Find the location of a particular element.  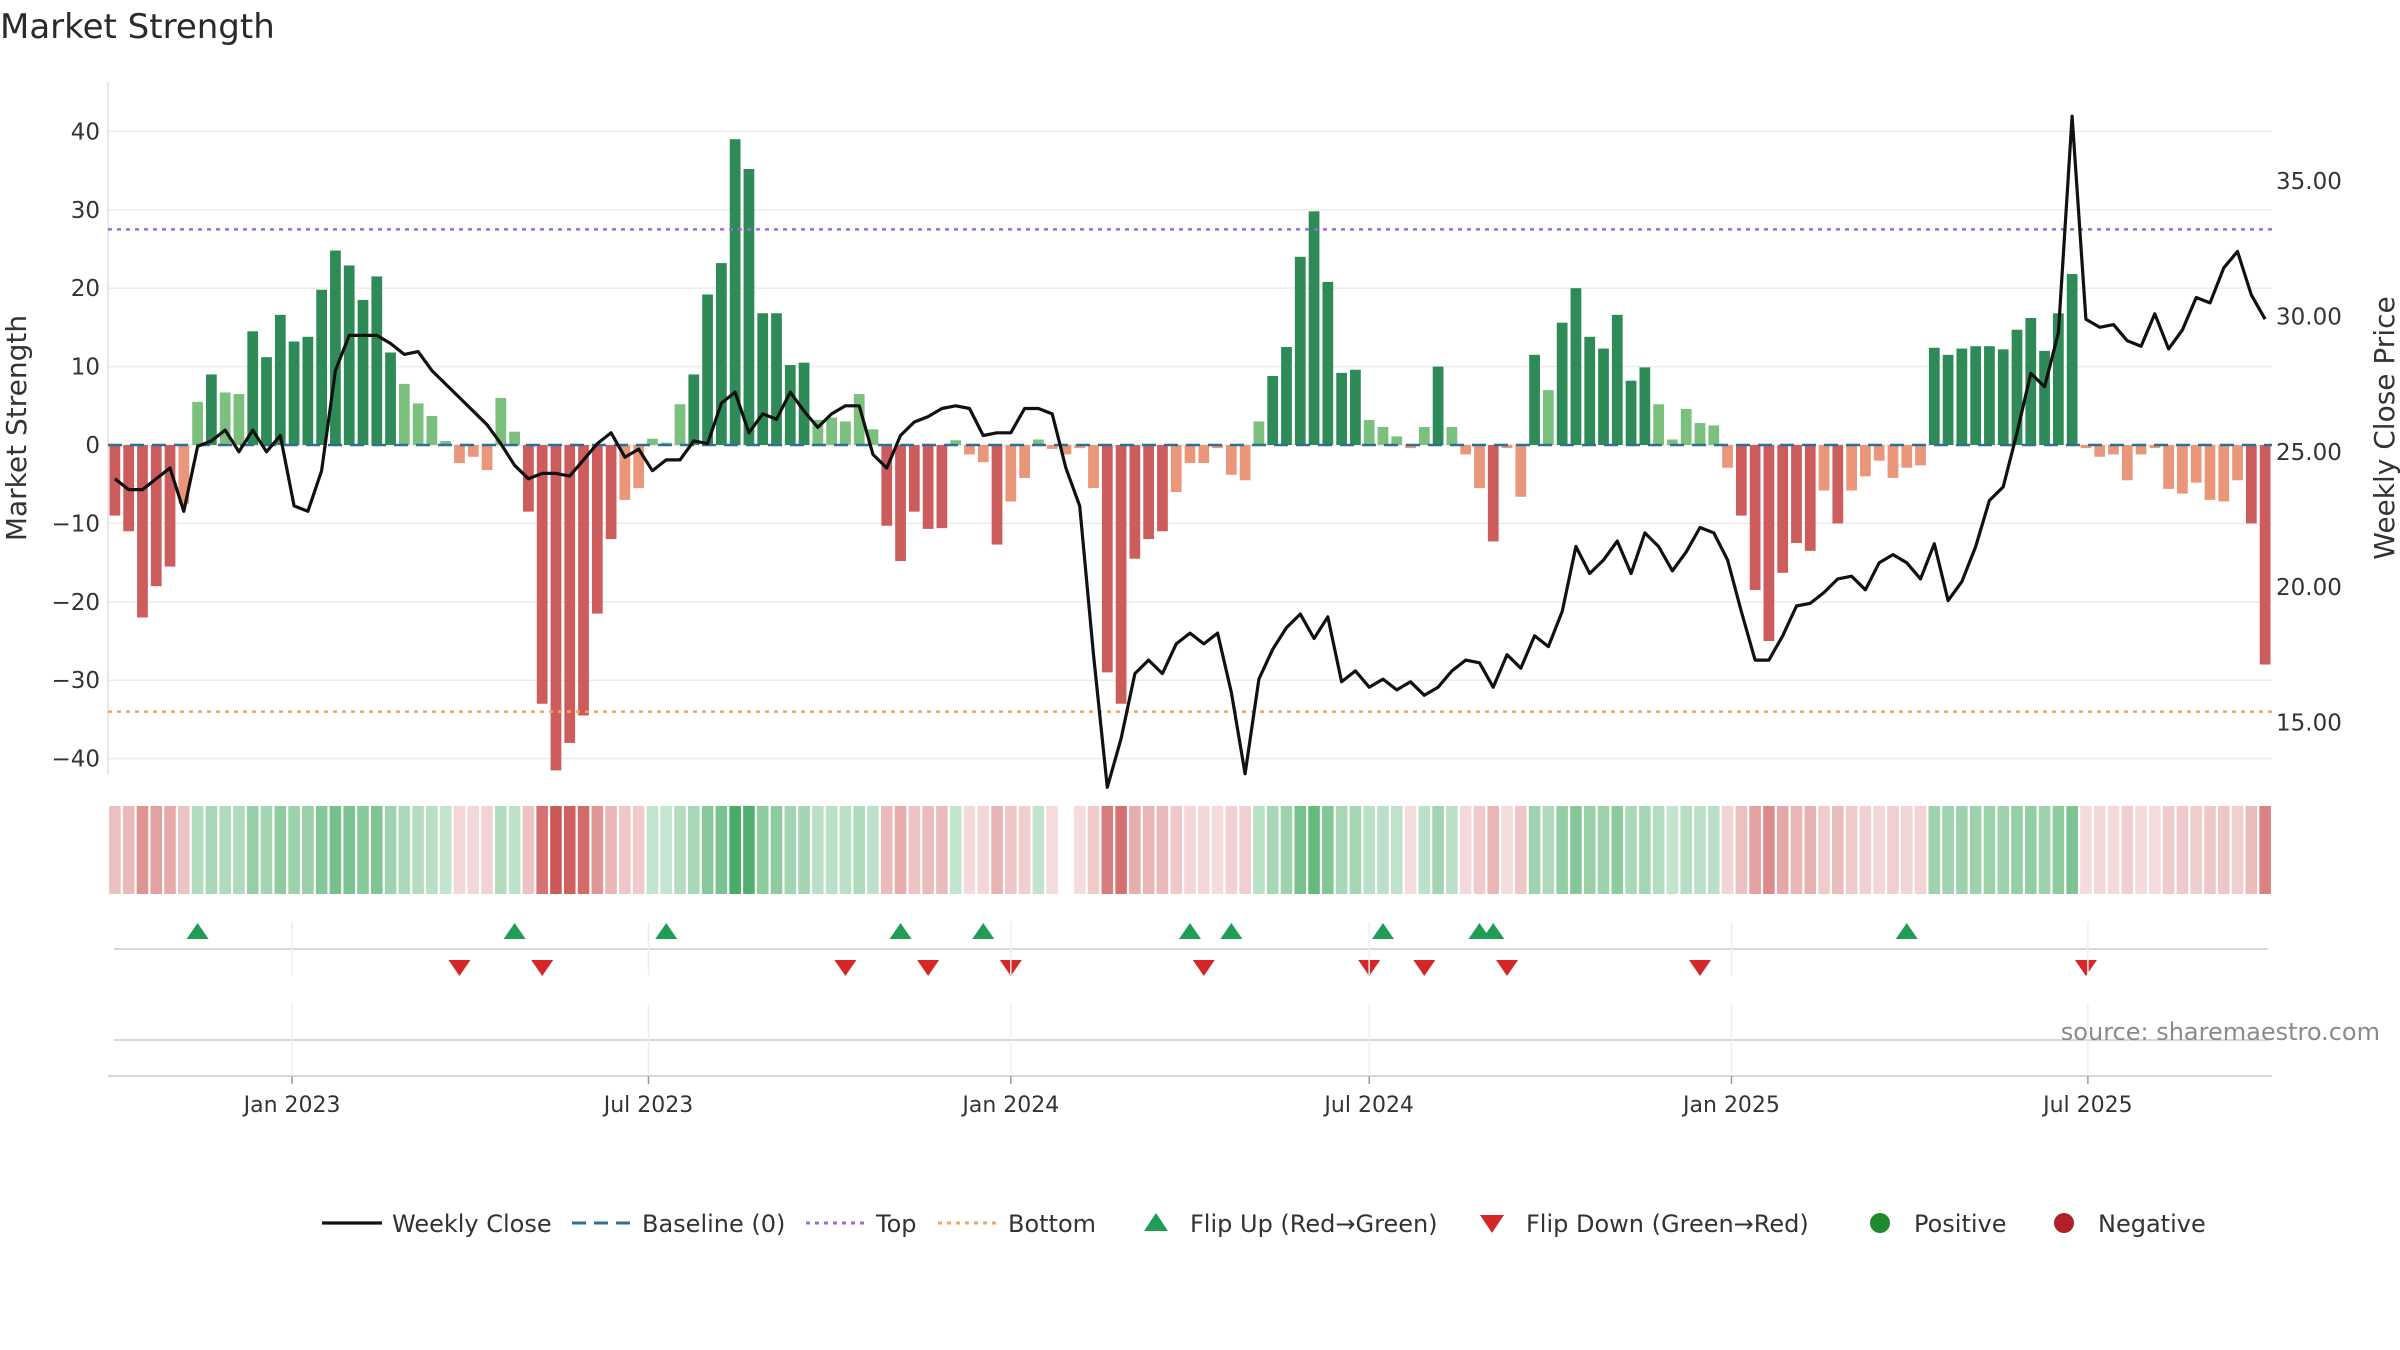

legend-label: Negative is located at coordinates (2152, 1224).